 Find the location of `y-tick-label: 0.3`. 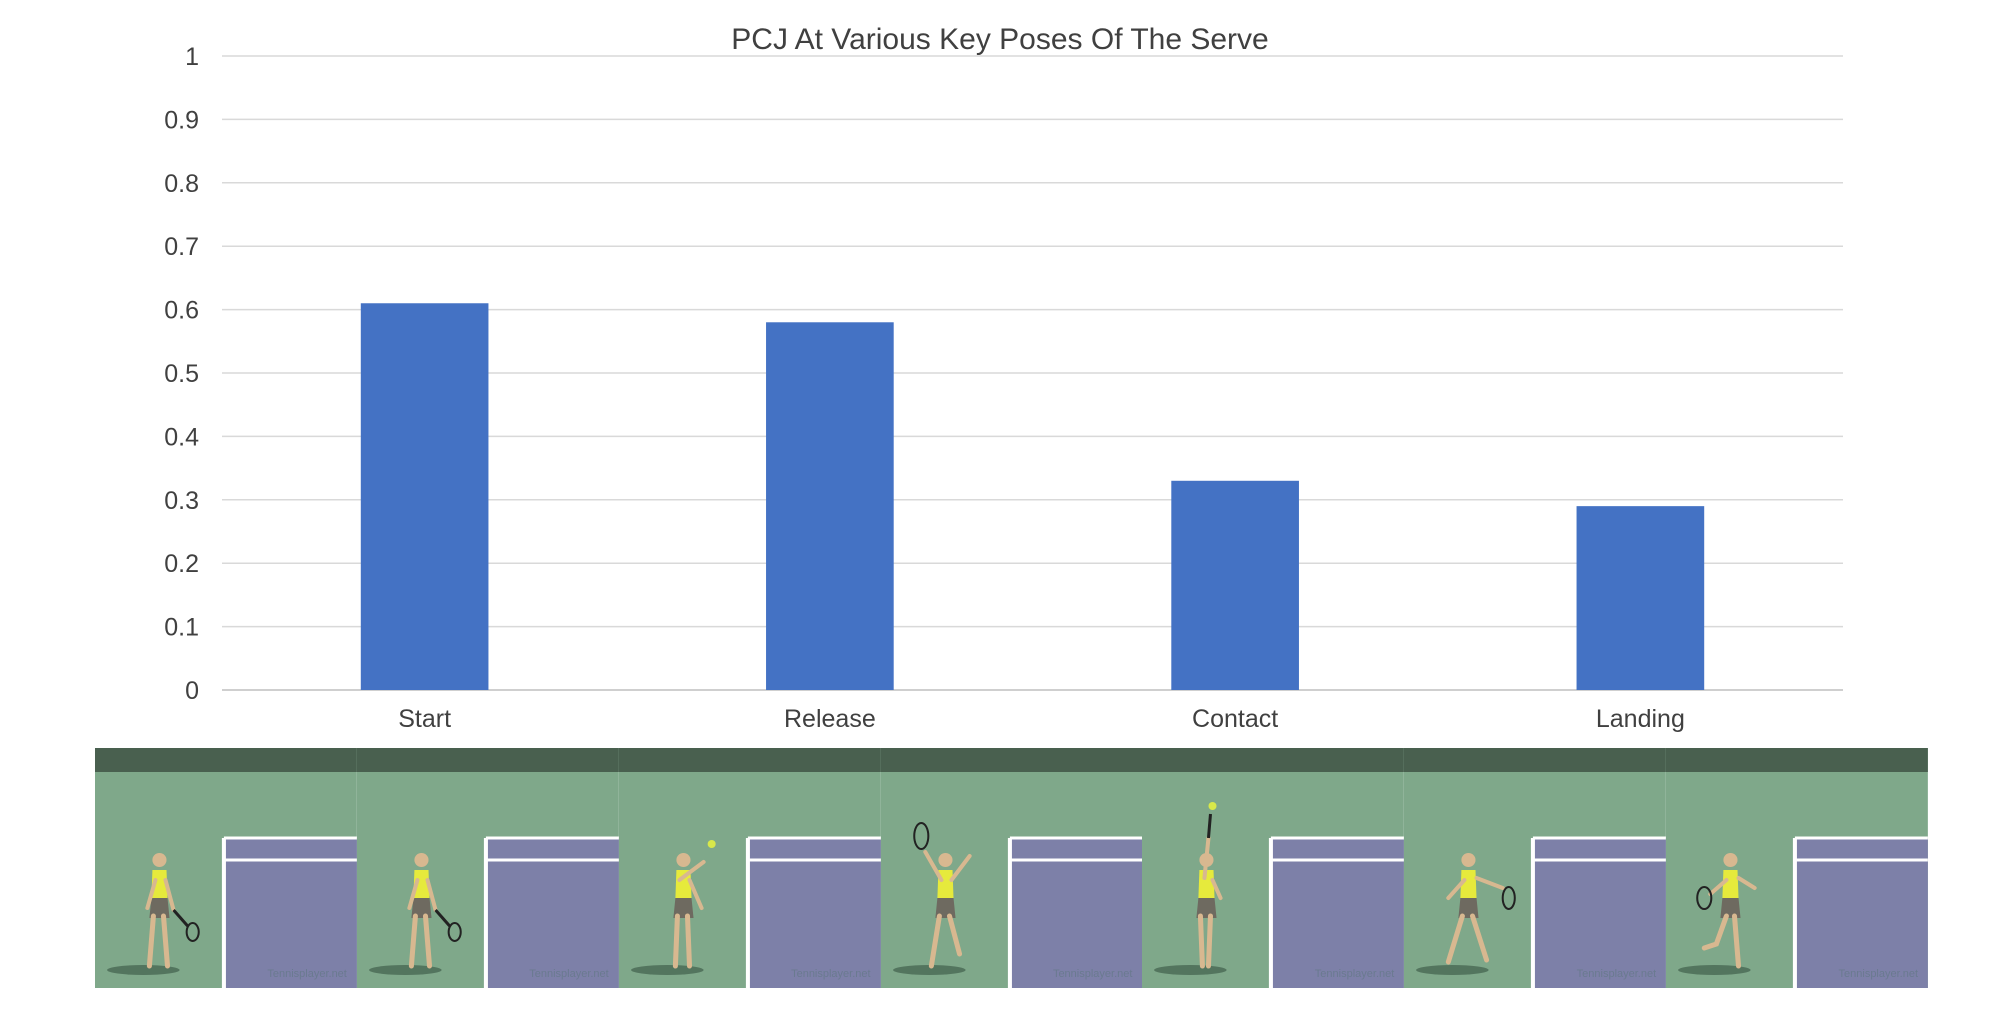

y-tick-label: 0.3 is located at coordinates (181, 501).